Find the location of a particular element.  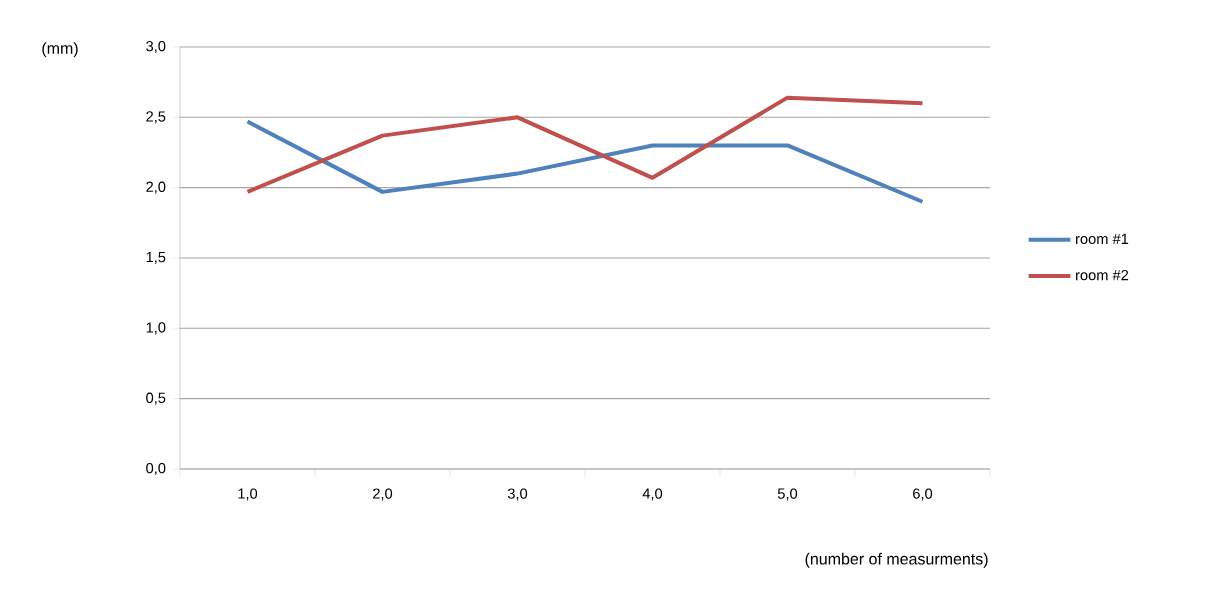

y-tick-label: 3,0 is located at coordinates (156, 47).